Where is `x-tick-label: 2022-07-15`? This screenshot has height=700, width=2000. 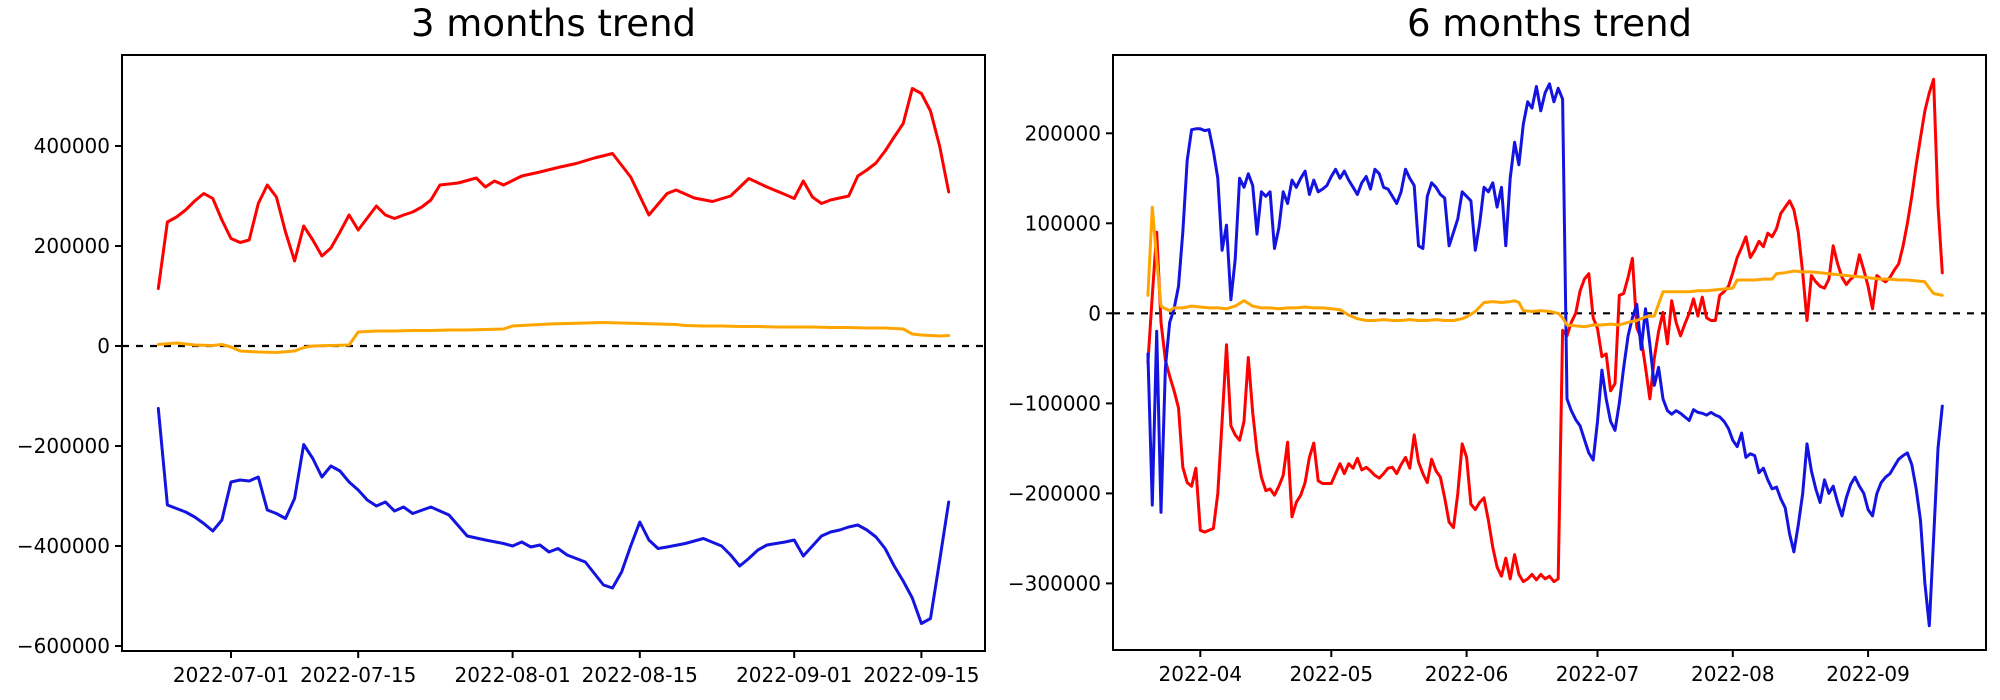
x-tick-label: 2022-07-15 is located at coordinates (358, 675).